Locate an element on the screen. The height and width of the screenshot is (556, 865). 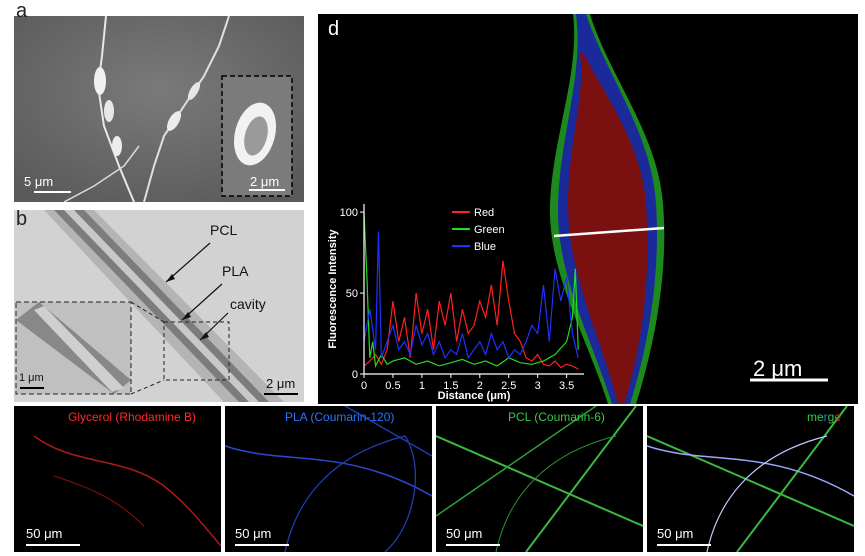
channel-blue-scalebar: 50 μm is located at coordinates (253, 533).